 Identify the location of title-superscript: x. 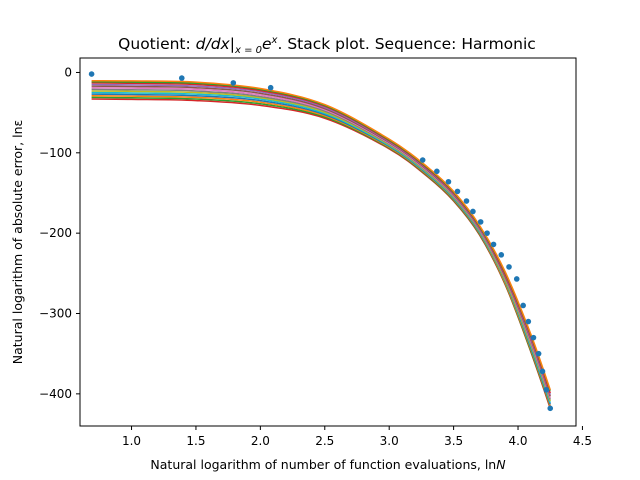
(274, 40).